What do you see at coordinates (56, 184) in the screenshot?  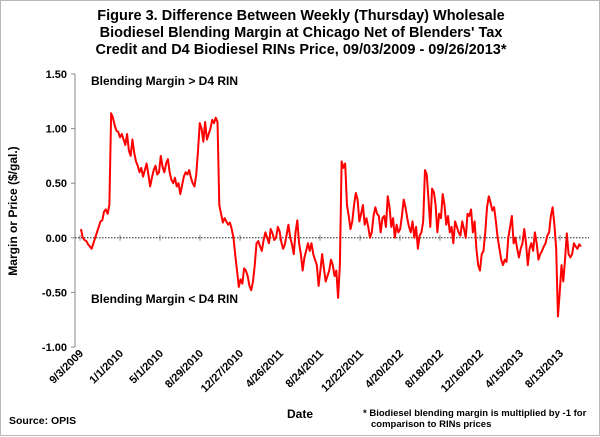 I see `y-tick-label: 0.50` at bounding box center [56, 184].